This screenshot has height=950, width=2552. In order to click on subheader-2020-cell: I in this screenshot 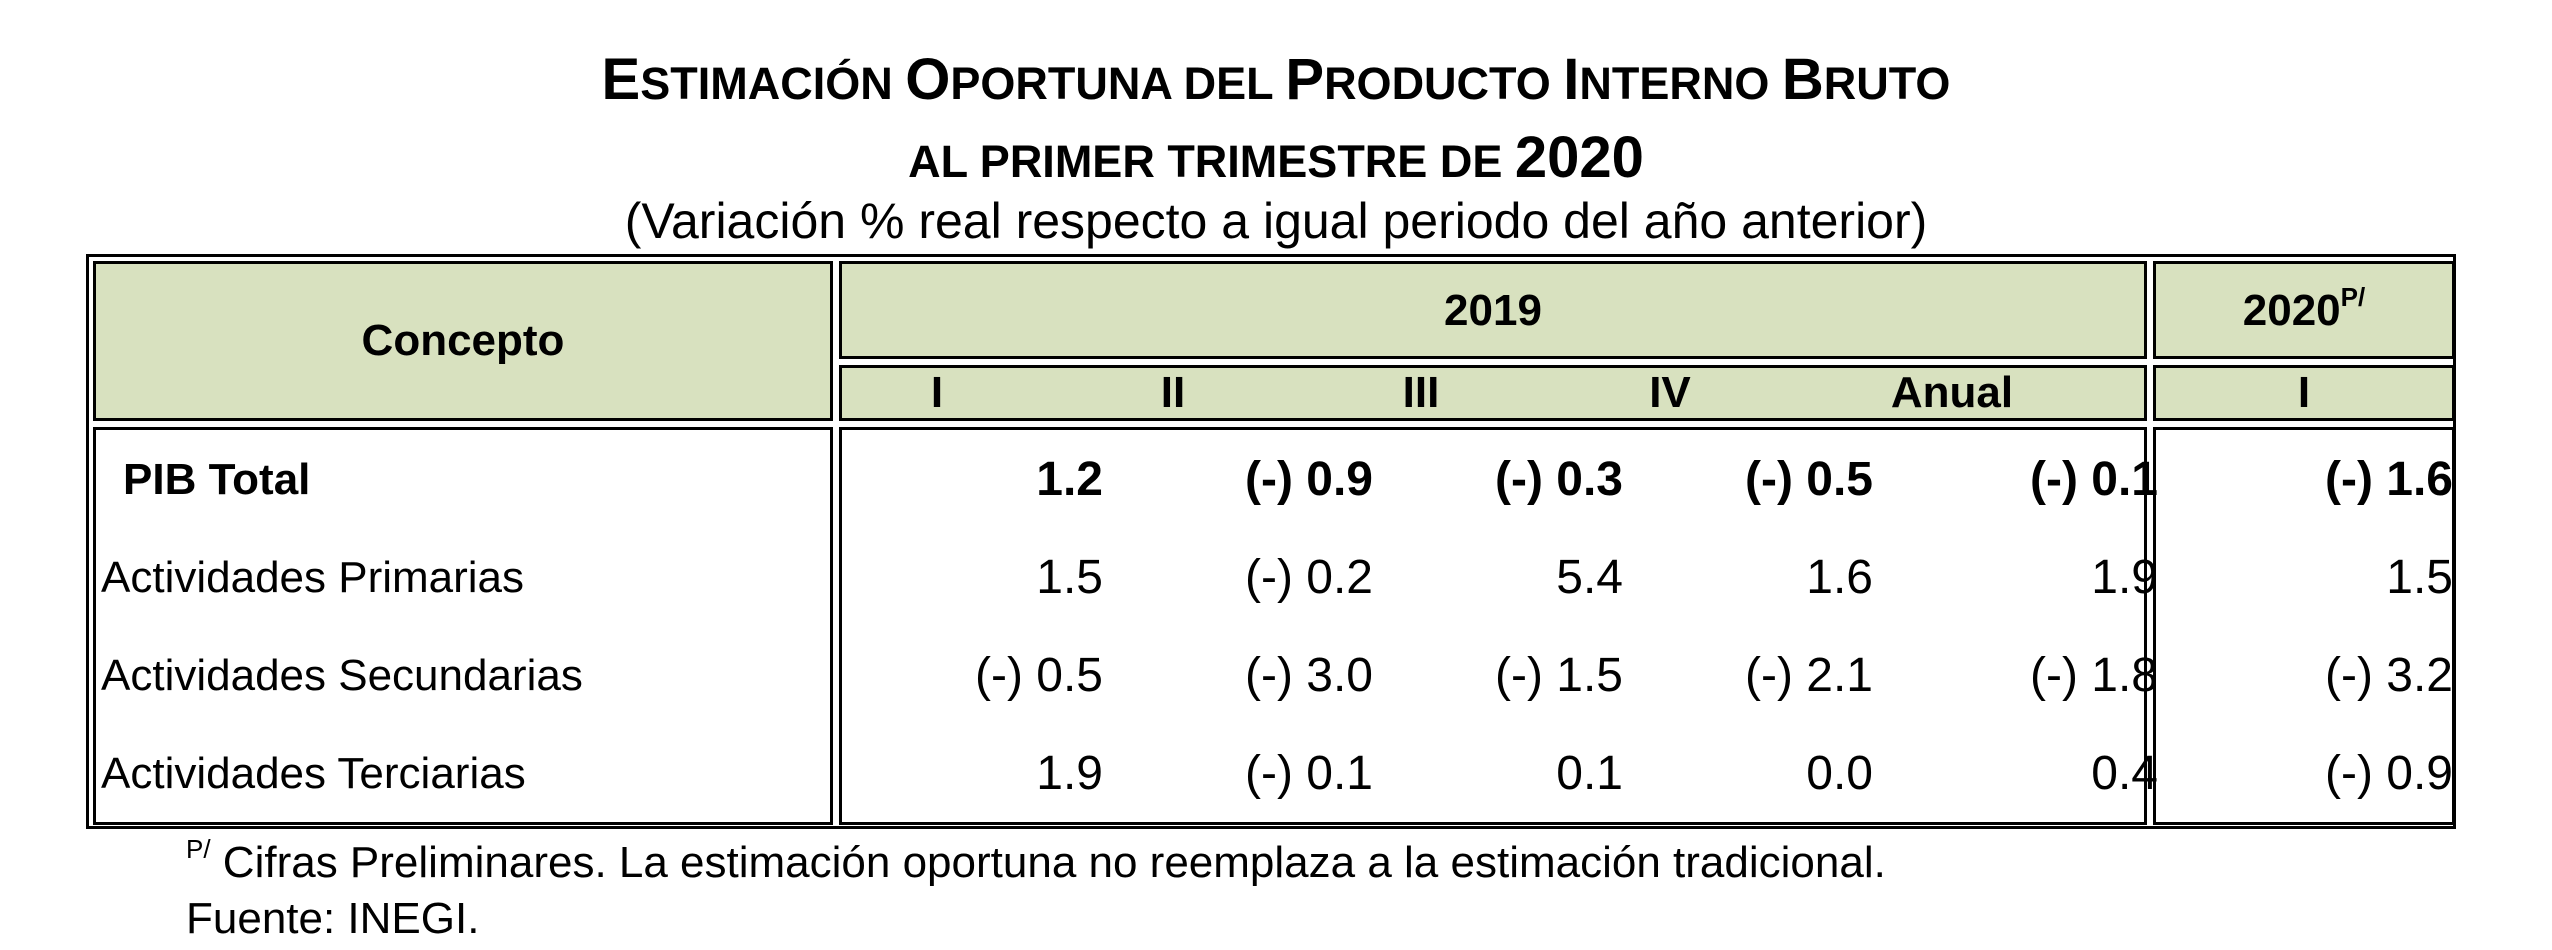, I will do `click(2304, 393)`.